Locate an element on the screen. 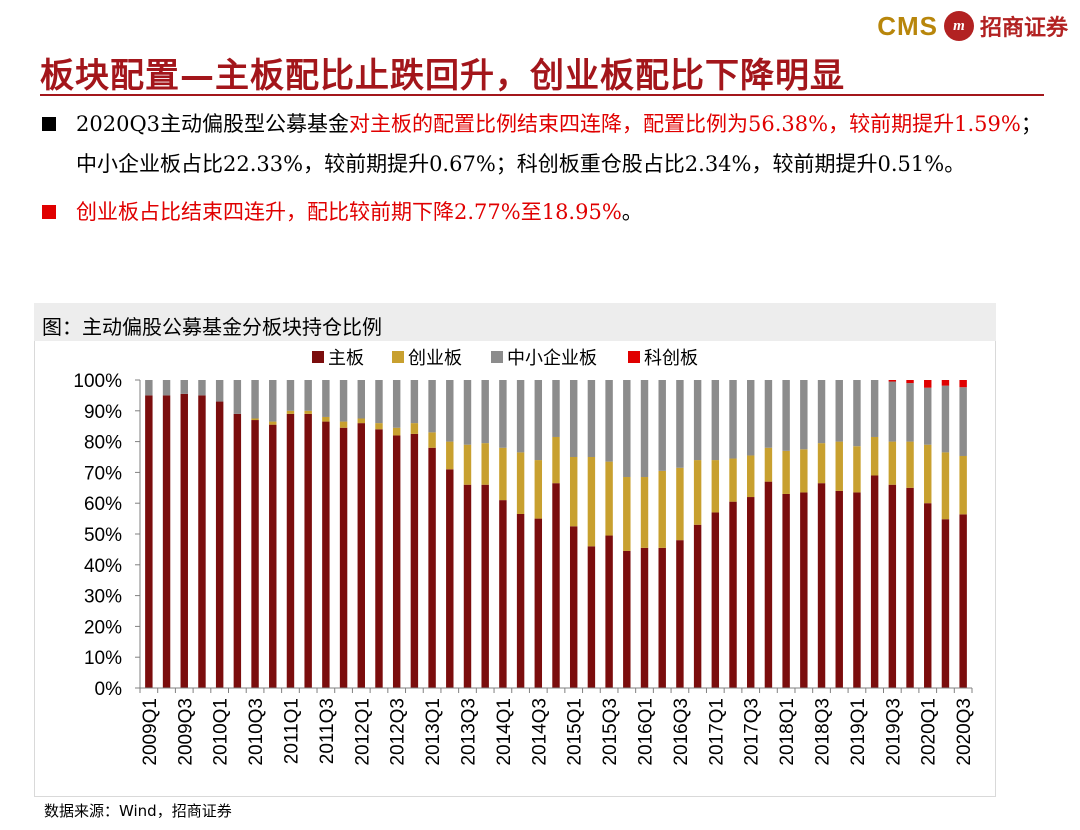  y-tick-label: 70% is located at coordinates (103, 473).